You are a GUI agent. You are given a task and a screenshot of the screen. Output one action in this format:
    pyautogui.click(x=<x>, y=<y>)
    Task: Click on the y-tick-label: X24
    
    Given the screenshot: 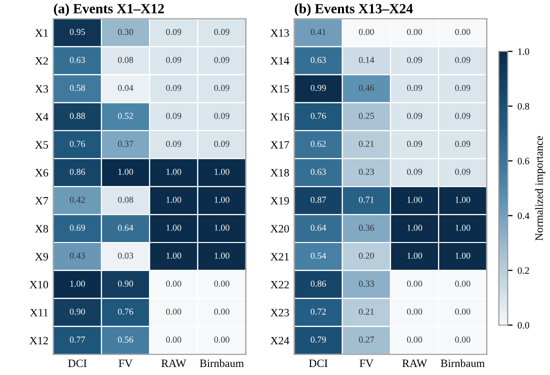 What is the action you would take?
    pyautogui.click(x=280, y=340)
    